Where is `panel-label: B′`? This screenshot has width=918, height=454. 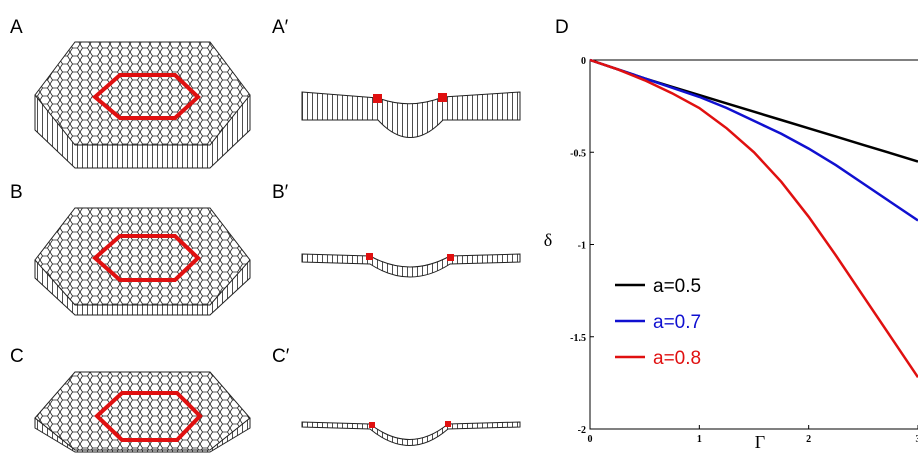 panel-label: B′ is located at coordinates (280, 192).